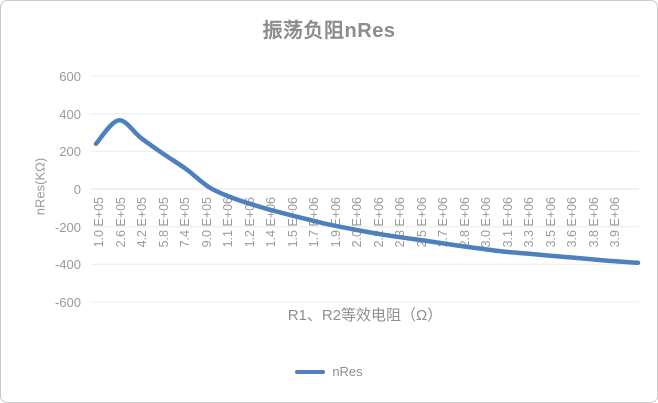 The height and width of the screenshot is (403, 658). Describe the element at coordinates (70, 76) in the screenshot. I see `y-tick-label: 600` at that location.